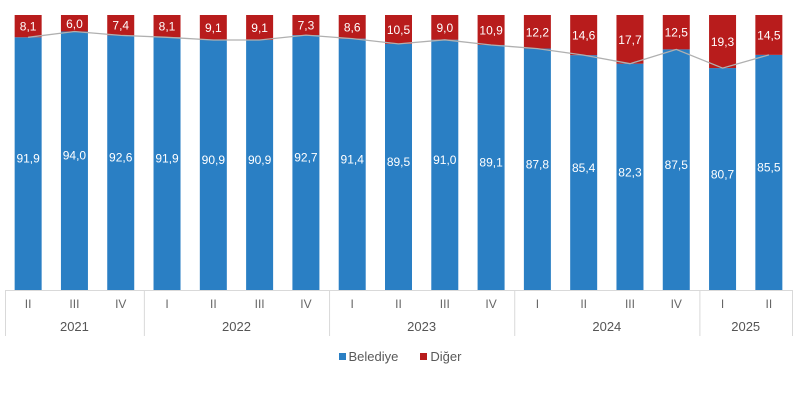 This screenshot has height=400, width=800. What do you see at coordinates (745, 326) in the screenshot?
I see `x-year-label: 2025` at bounding box center [745, 326].